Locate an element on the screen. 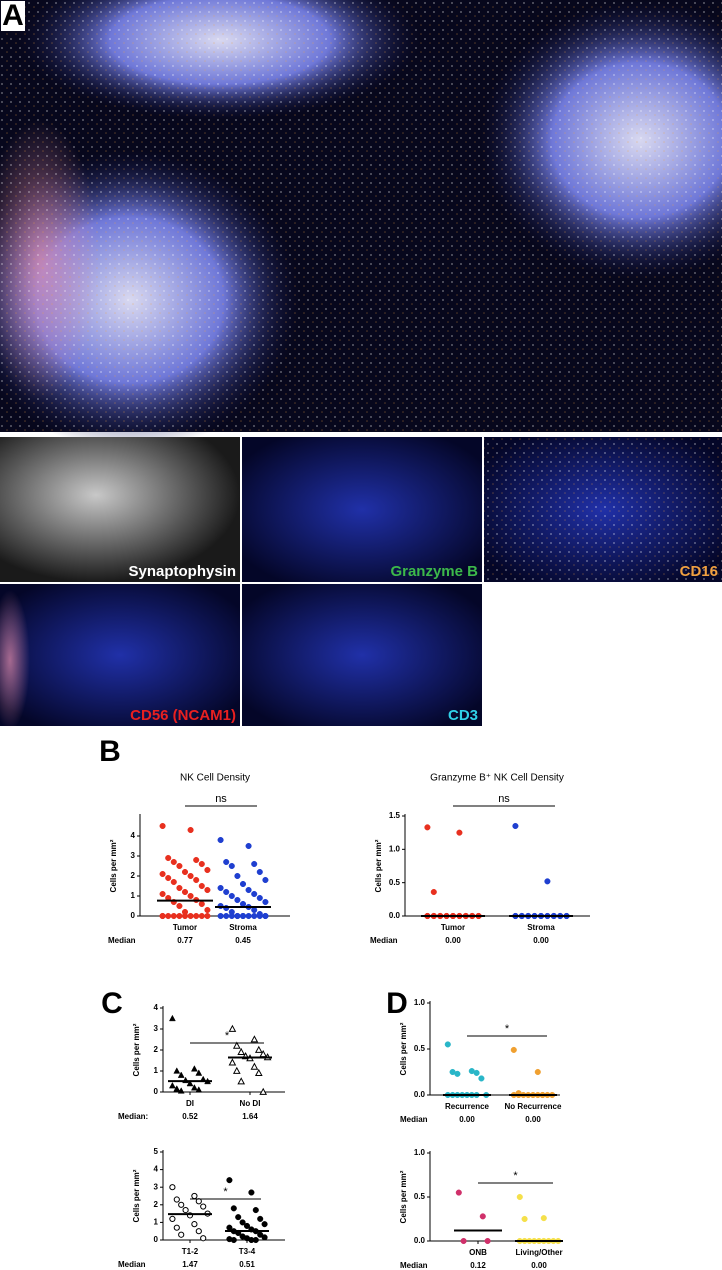 The height and width of the screenshot is (1270, 722). median-value: 1.47 is located at coordinates (190, 1264).